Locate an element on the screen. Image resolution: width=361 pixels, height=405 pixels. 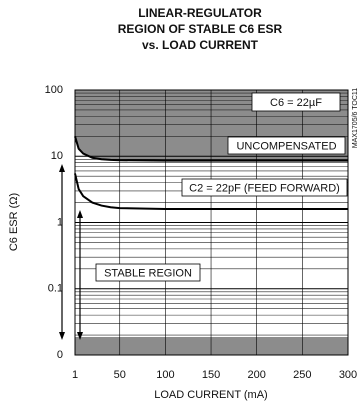
series-label: C2 = 22pF (FEED FORWARD) is located at coordinates (264, 188).